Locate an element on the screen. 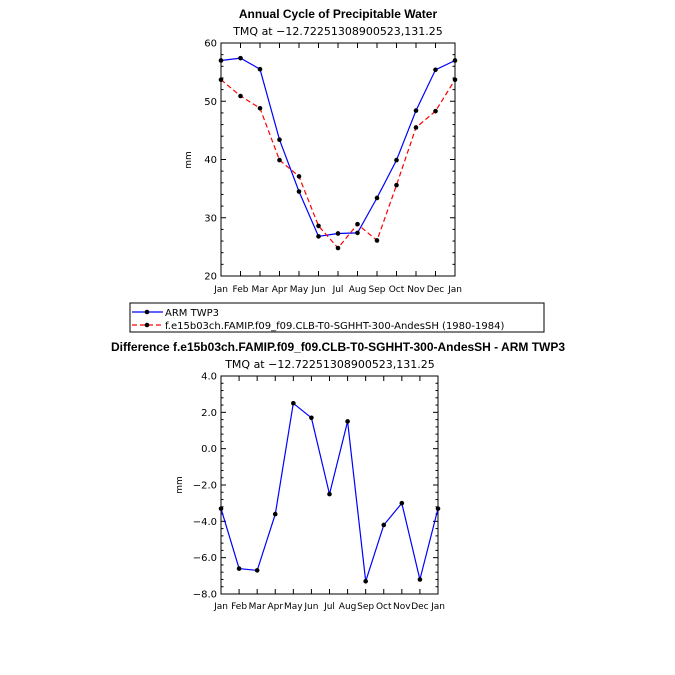 The height and width of the screenshot is (675, 675). bottom-xtick-label: Nov is located at coordinates (402, 607).